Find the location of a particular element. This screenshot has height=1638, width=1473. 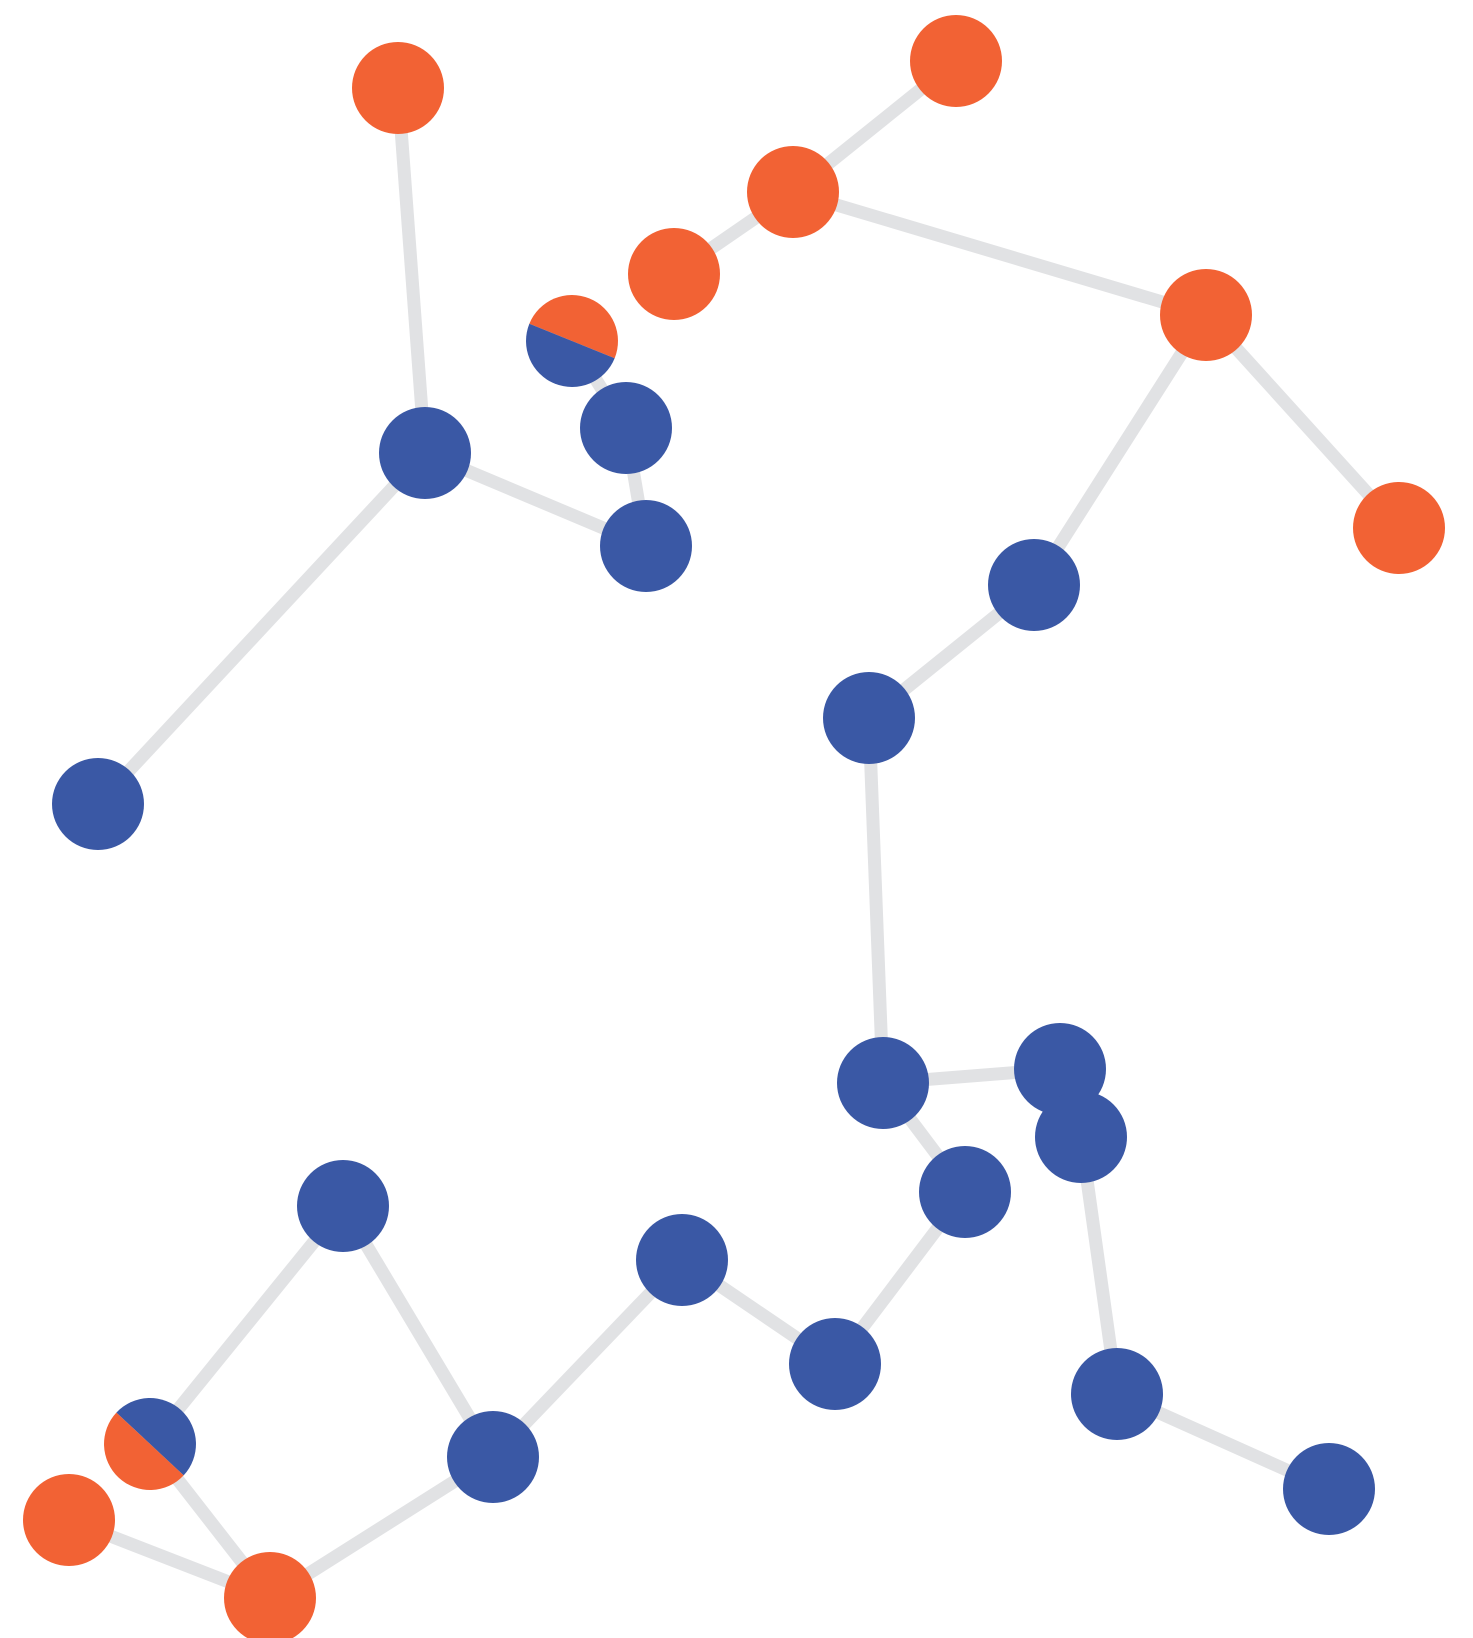

node-n02 is located at coordinates (956, 61).